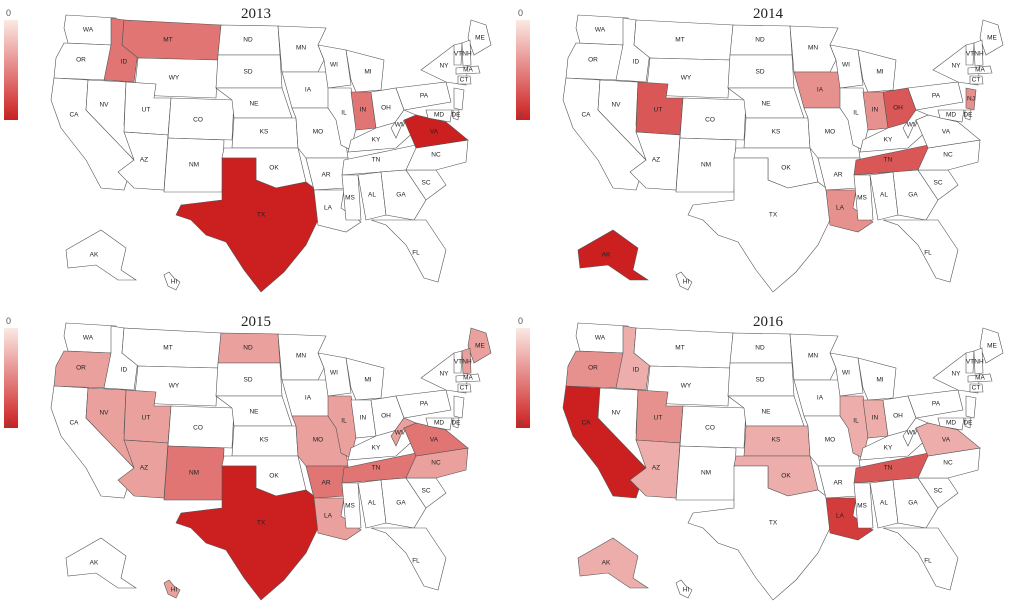 The height and width of the screenshot is (615, 1024). Describe the element at coordinates (124, 62) in the screenshot. I see `state-label-id: ID` at that location.